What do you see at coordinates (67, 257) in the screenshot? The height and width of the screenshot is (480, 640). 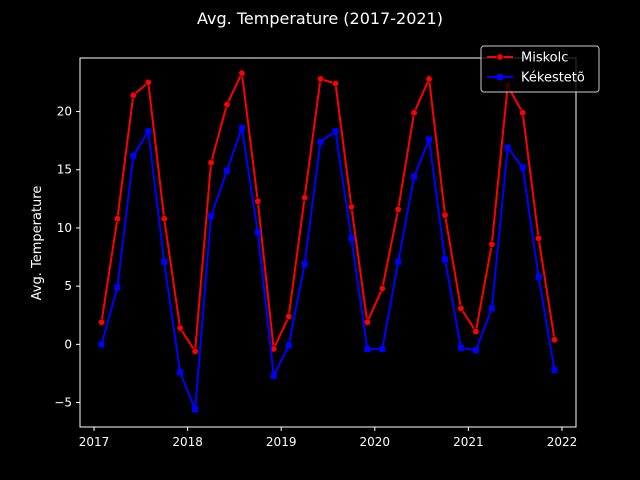 I see `y-axis: −5 0 5 10 15 20` at bounding box center [67, 257].